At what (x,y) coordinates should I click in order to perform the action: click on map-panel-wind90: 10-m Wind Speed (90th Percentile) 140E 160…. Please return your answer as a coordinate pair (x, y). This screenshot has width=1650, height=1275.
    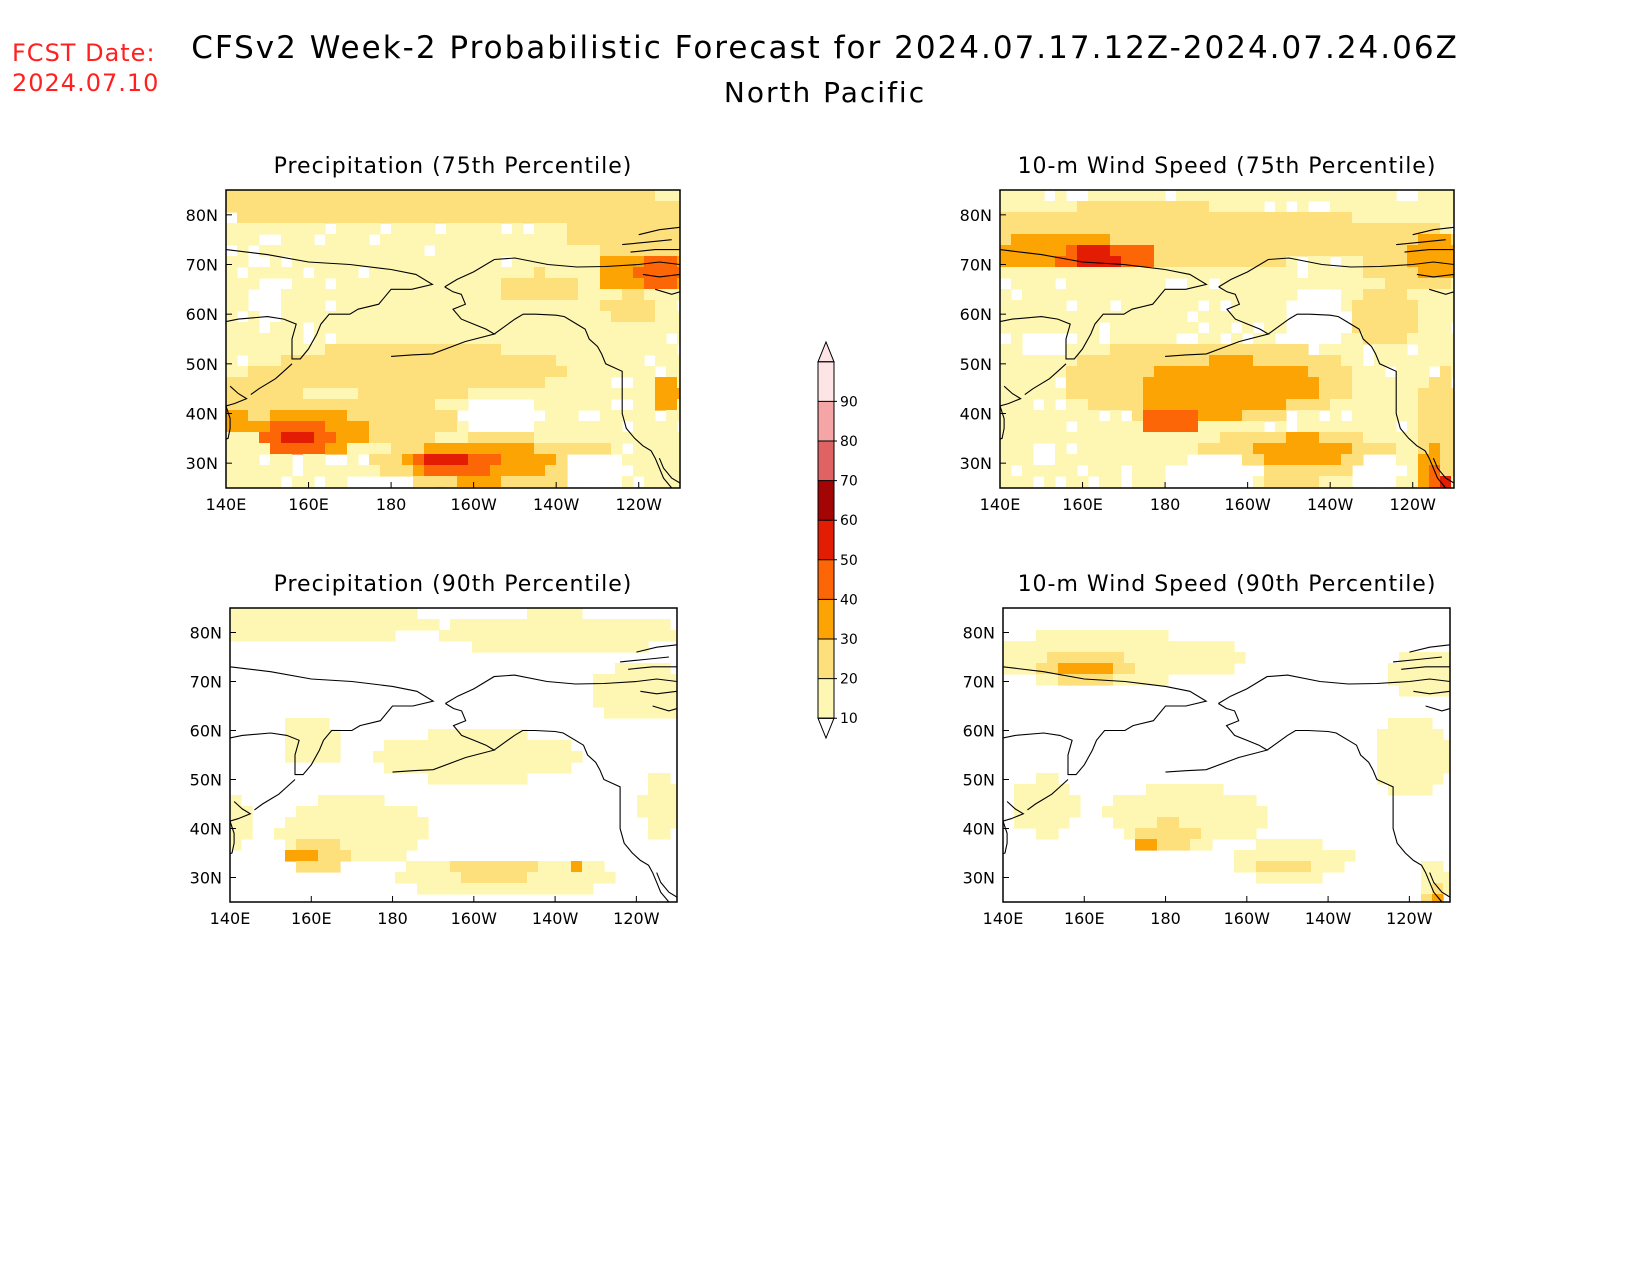
    Looking at the image, I should click on (1207, 750).